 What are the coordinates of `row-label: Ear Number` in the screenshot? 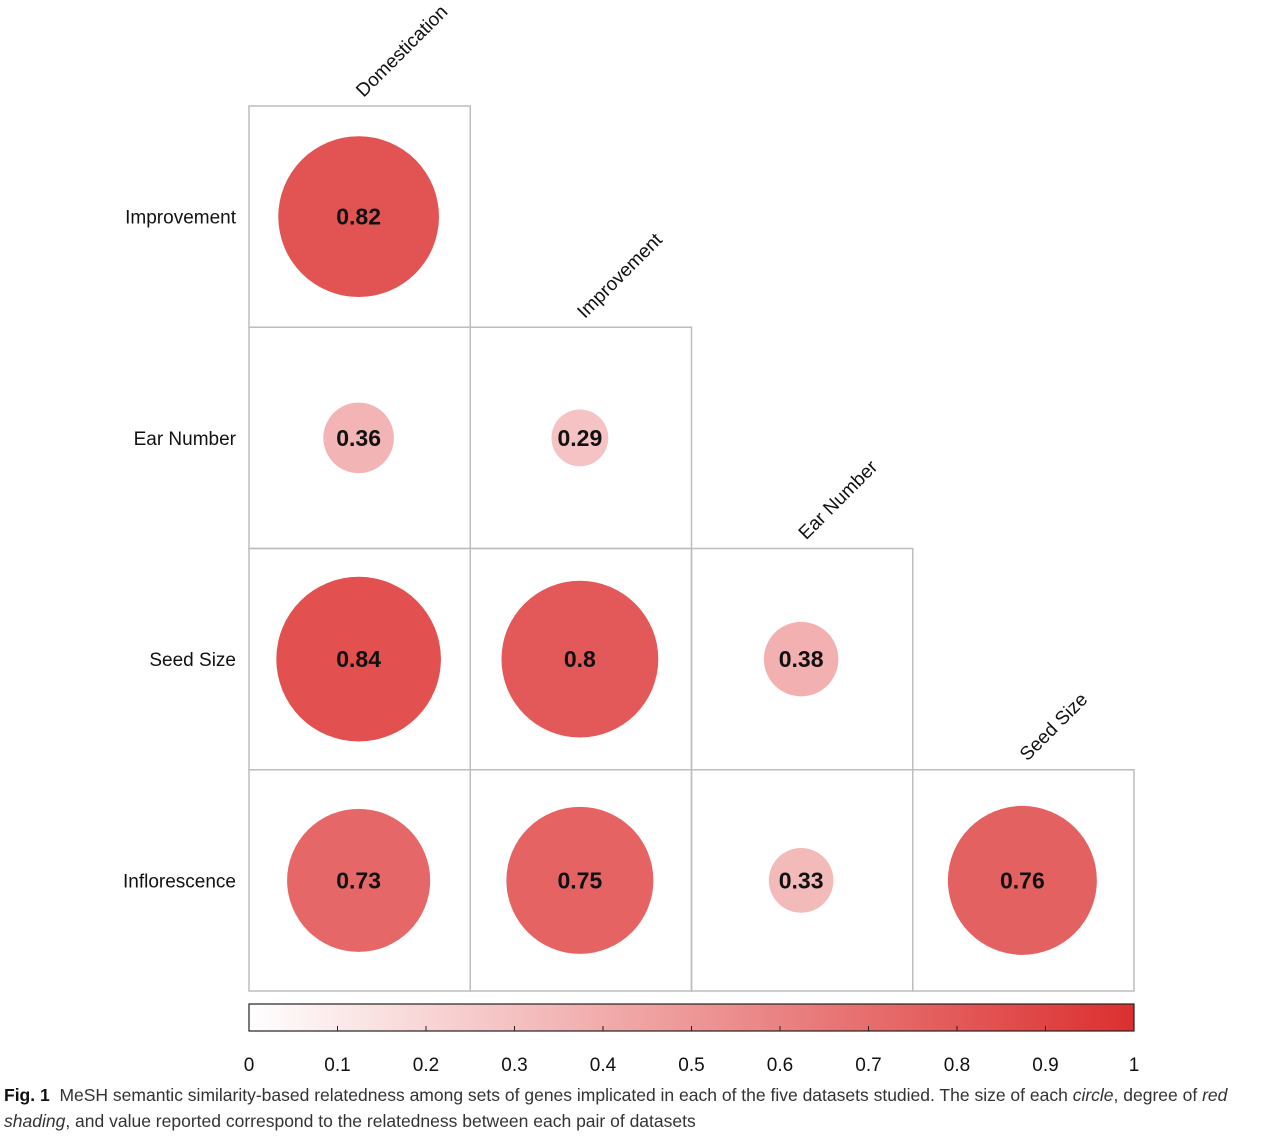 It's located at (185, 439).